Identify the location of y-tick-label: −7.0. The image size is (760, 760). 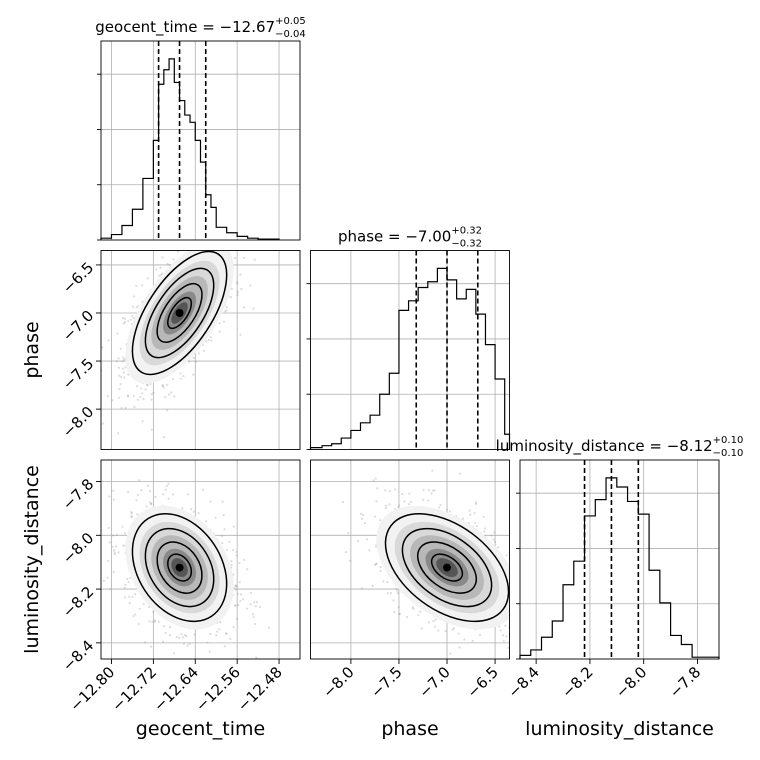
(78, 326).